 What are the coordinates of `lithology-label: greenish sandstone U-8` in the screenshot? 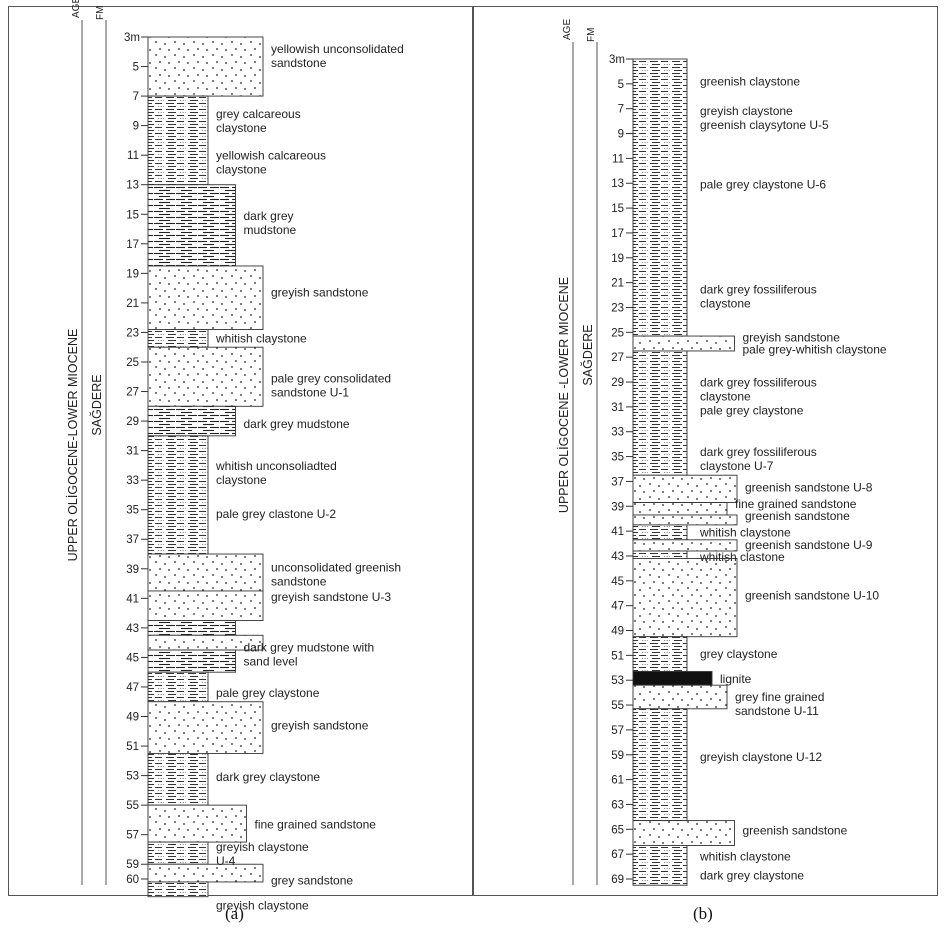 It's located at (809, 488).